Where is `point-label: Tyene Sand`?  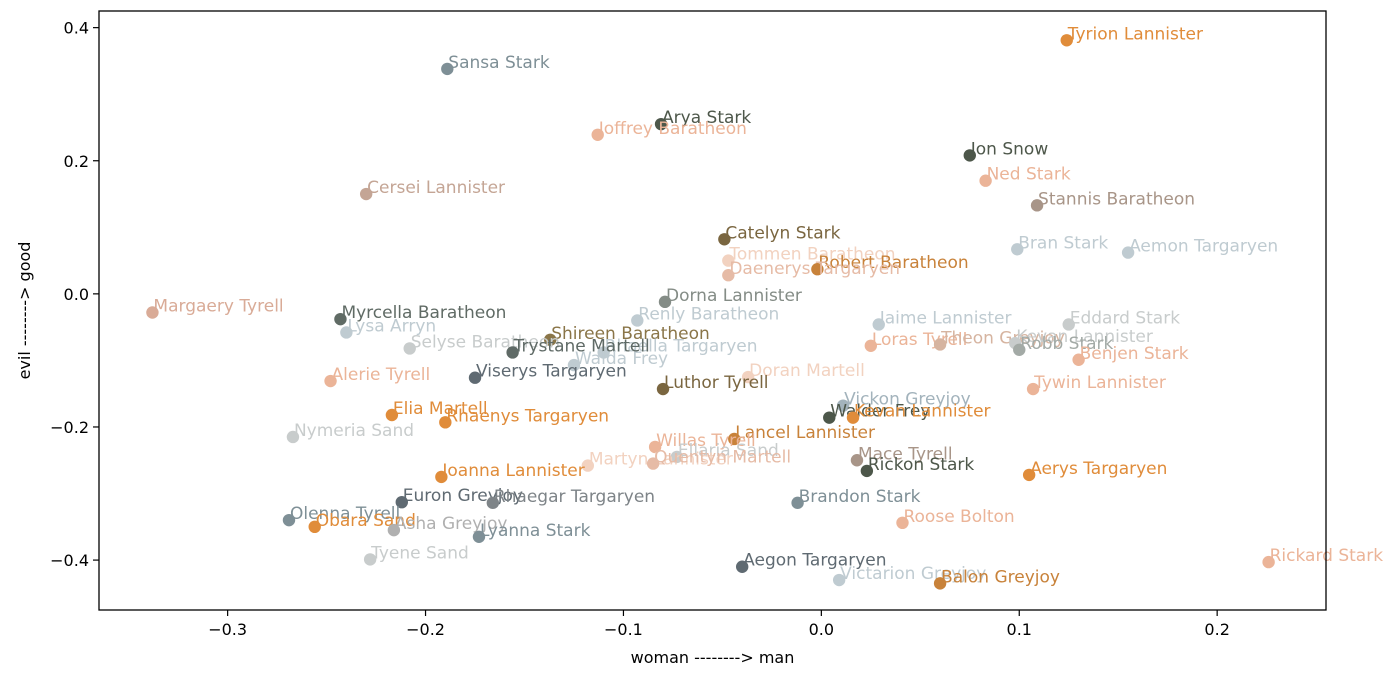
point-label: Tyene Sand is located at coordinates (419, 553).